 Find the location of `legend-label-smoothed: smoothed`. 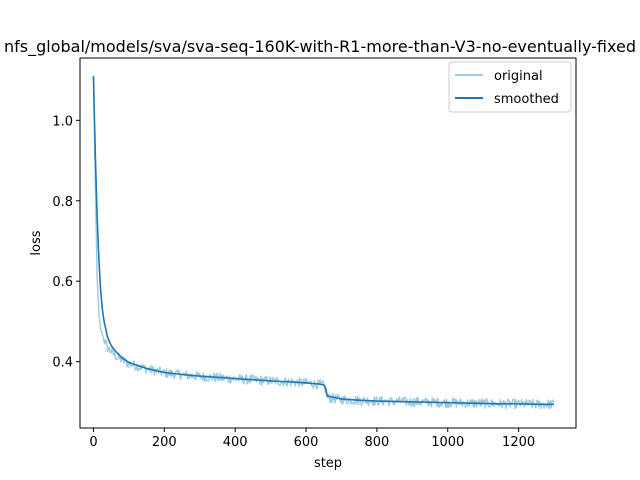

legend-label-smoothed: smoothed is located at coordinates (526, 99).